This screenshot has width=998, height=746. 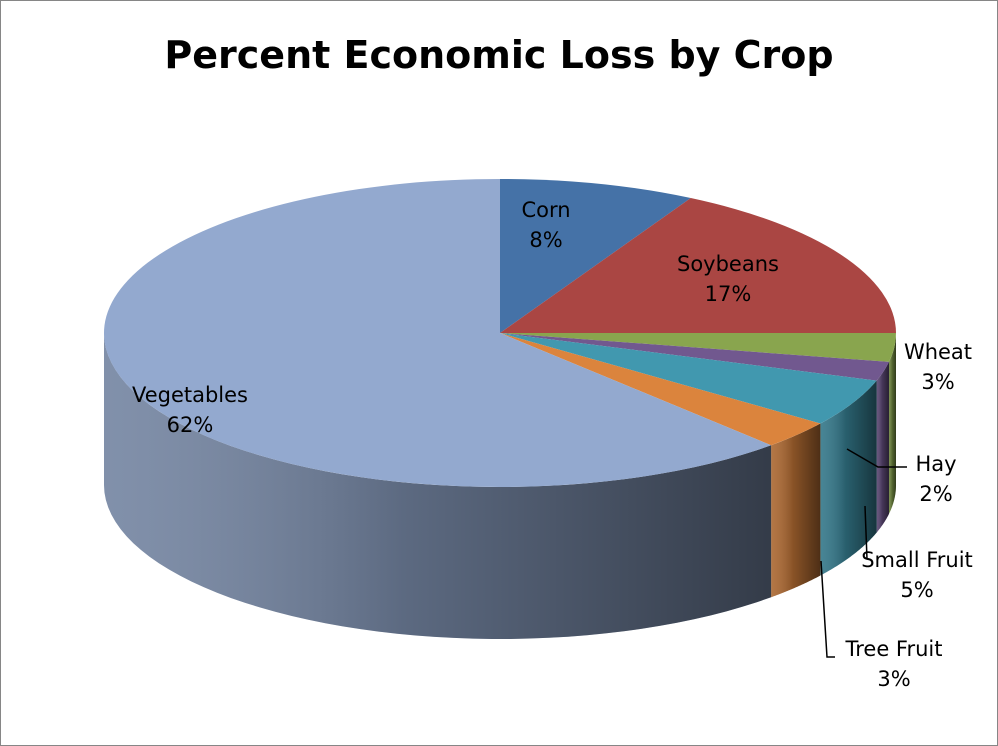 I want to click on data-label-category: Hay, so click(x=935, y=464).